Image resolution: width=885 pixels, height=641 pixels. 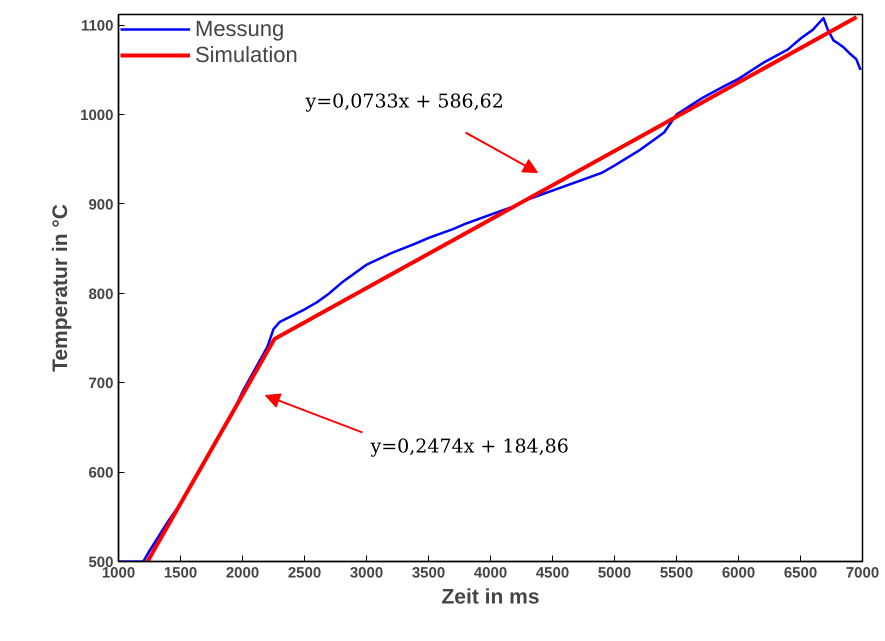 I want to click on annotation: y=0,0733x + 586,62, so click(x=404, y=101).